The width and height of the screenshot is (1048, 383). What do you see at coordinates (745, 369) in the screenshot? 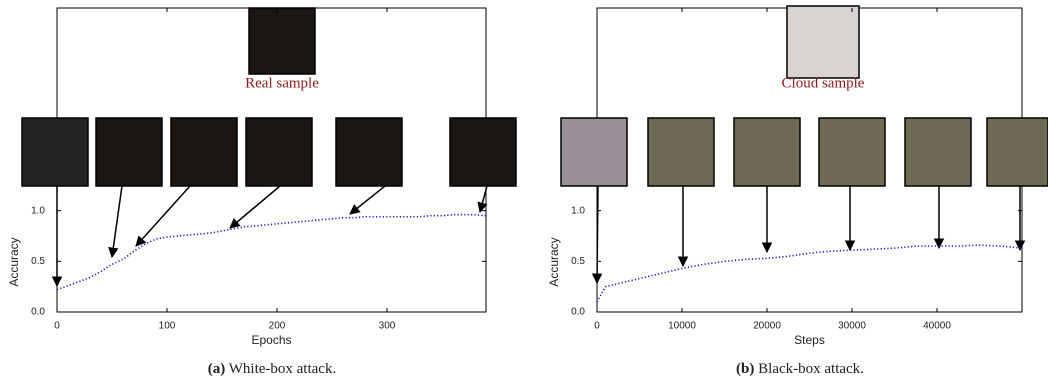
I see `caption-label: (b)` at bounding box center [745, 369].